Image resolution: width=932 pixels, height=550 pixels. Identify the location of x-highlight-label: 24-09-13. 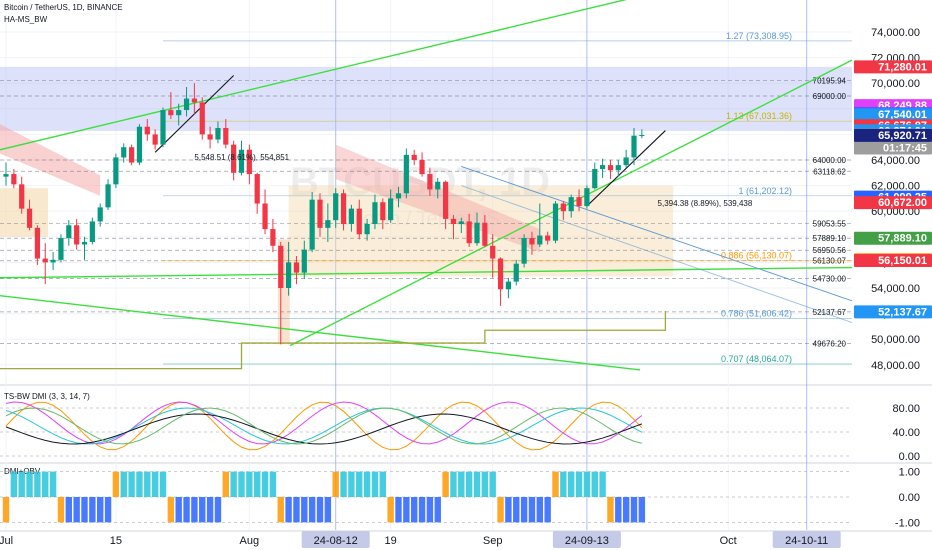
(587, 541).